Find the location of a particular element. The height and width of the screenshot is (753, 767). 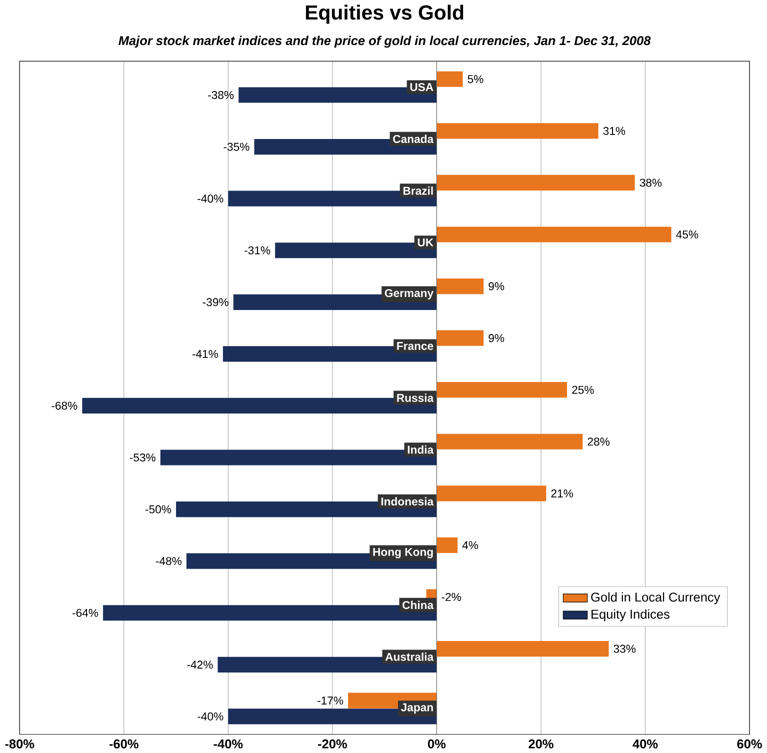

x-tick-label: -80% is located at coordinates (19, 743).